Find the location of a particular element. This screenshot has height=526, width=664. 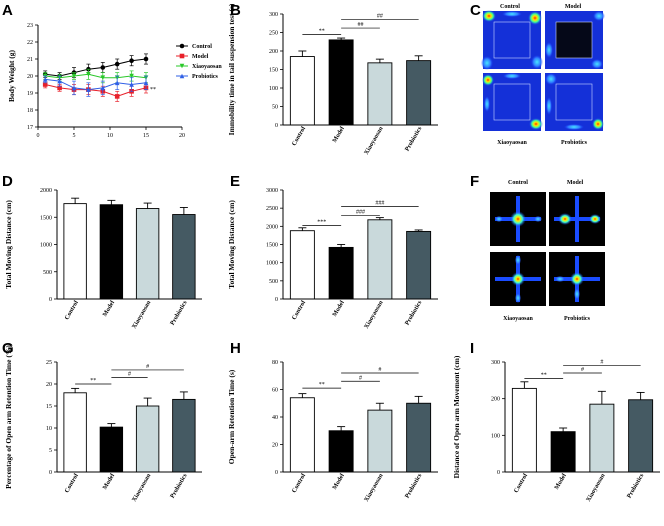

x-tick-label: 0 is located at coordinates (38, 136).